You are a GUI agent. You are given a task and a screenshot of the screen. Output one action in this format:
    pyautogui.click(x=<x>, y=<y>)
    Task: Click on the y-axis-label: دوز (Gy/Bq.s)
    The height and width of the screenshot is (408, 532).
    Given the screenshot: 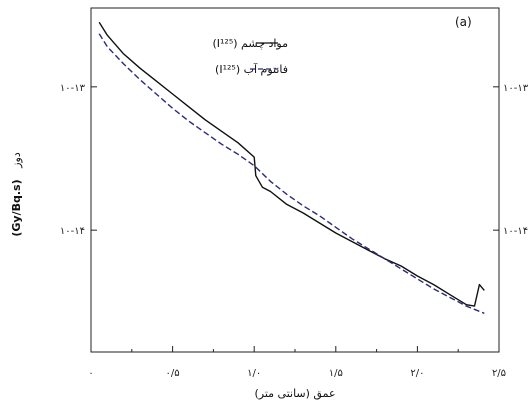 What is the action you would take?
    pyautogui.click(x=16, y=194)
    